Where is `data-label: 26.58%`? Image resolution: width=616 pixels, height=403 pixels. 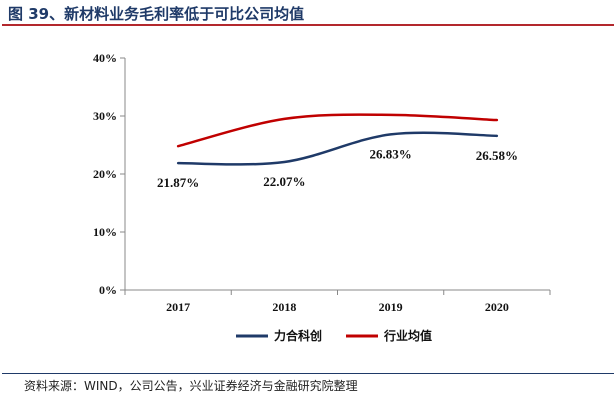 data-label: 26.58% is located at coordinates (497, 155).